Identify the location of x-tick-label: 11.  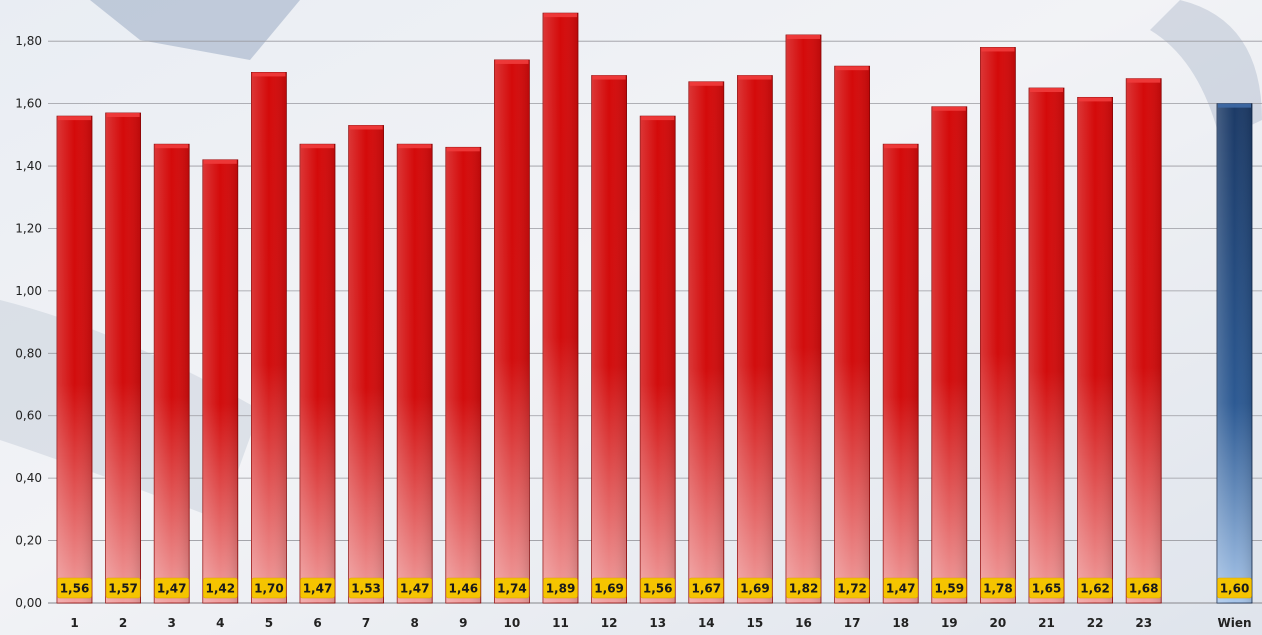
(560, 623).